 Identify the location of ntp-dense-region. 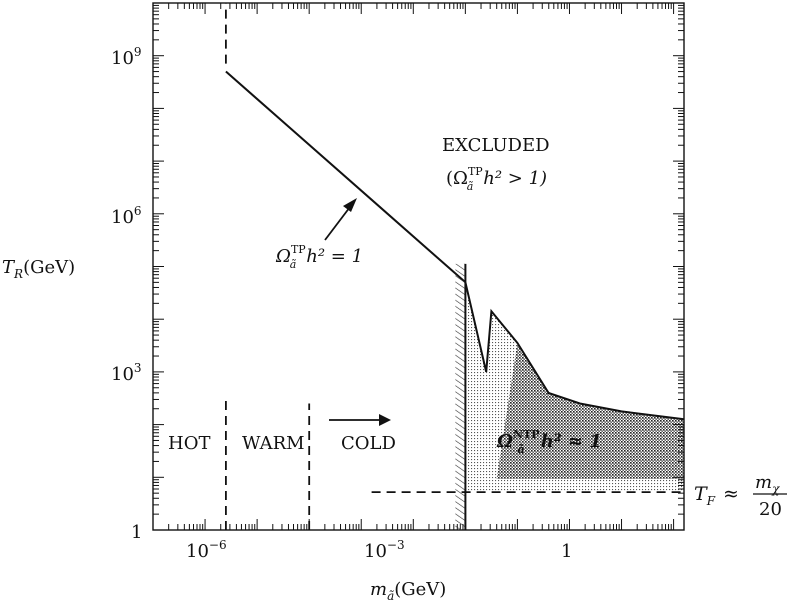
(590, 410).